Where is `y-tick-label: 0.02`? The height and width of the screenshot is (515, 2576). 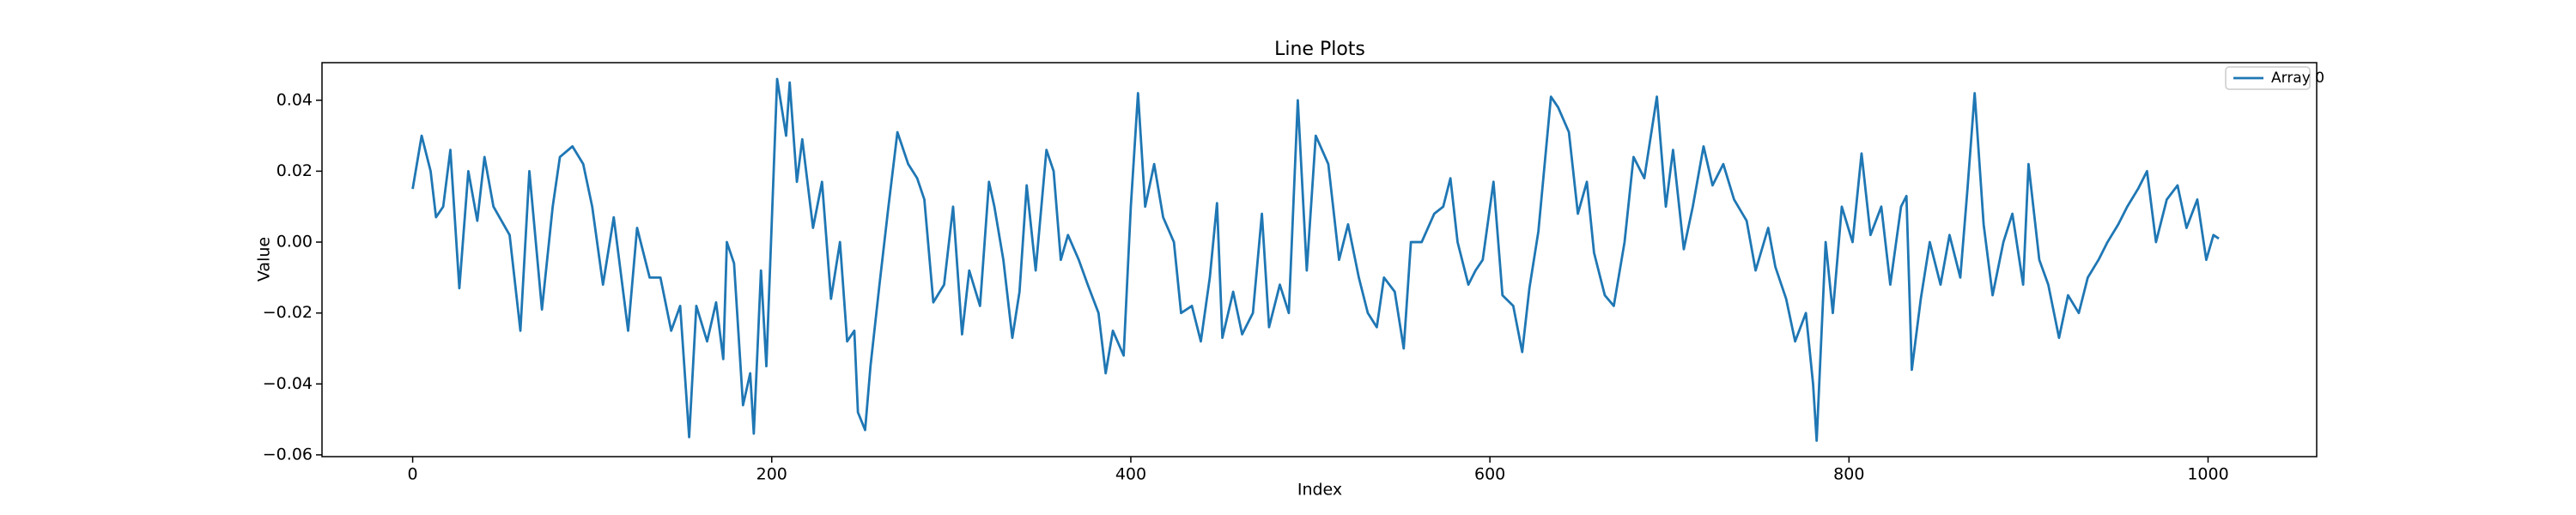 y-tick-label: 0.02 is located at coordinates (294, 170).